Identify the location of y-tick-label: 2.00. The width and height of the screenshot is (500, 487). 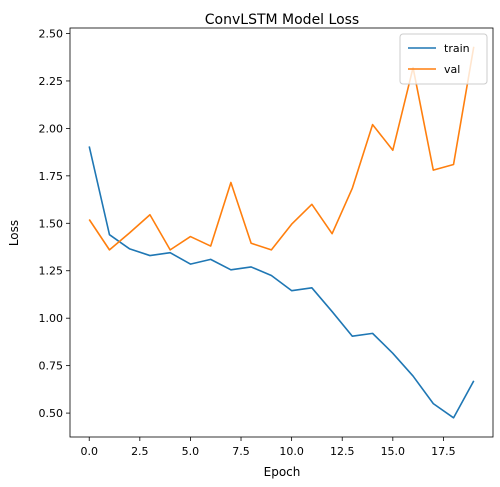
(51, 128).